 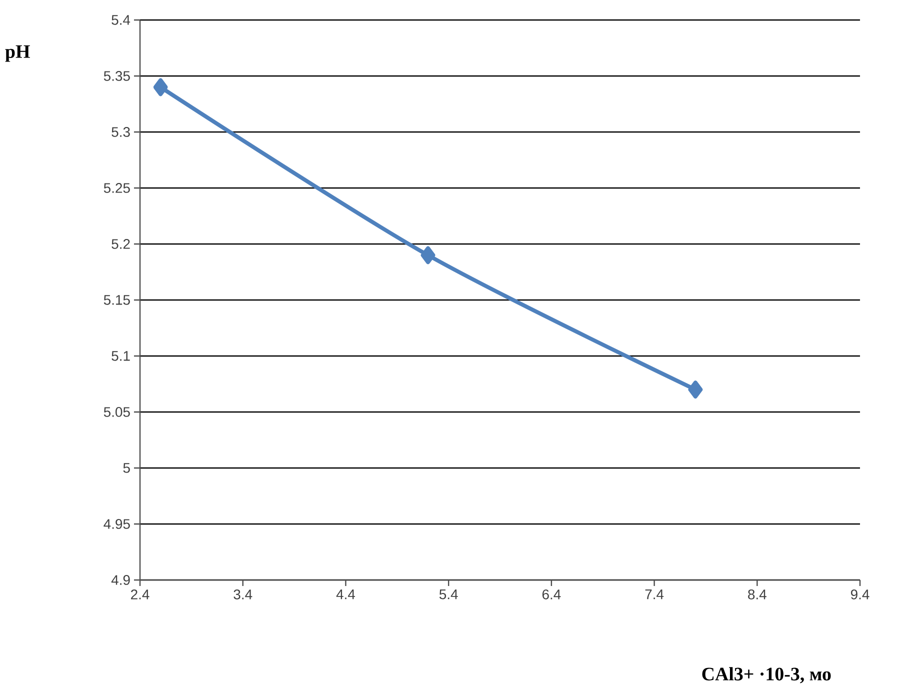 What do you see at coordinates (448, 595) in the screenshot?
I see `x-tick-label: 5.4` at bounding box center [448, 595].